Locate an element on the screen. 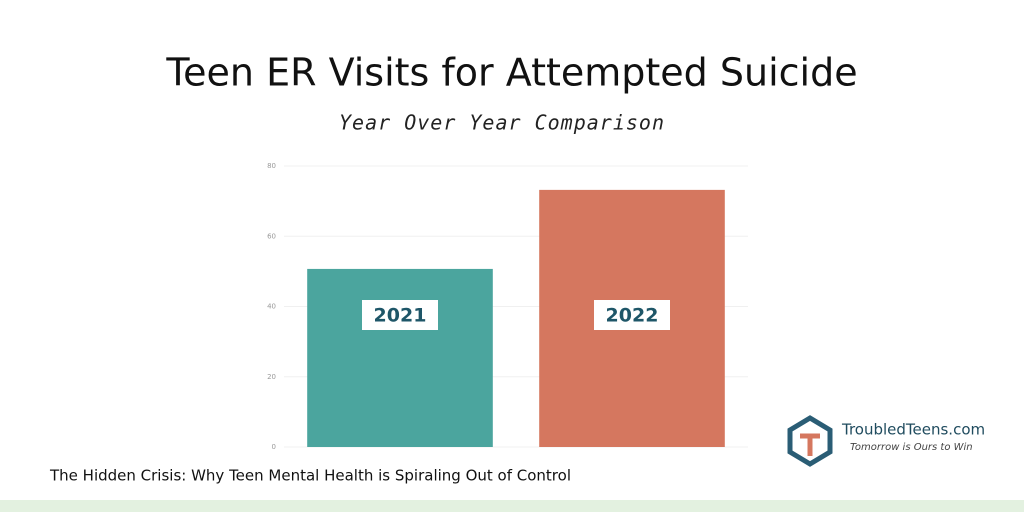 The image size is (1024, 512). logo-icon is located at coordinates (810, 441).